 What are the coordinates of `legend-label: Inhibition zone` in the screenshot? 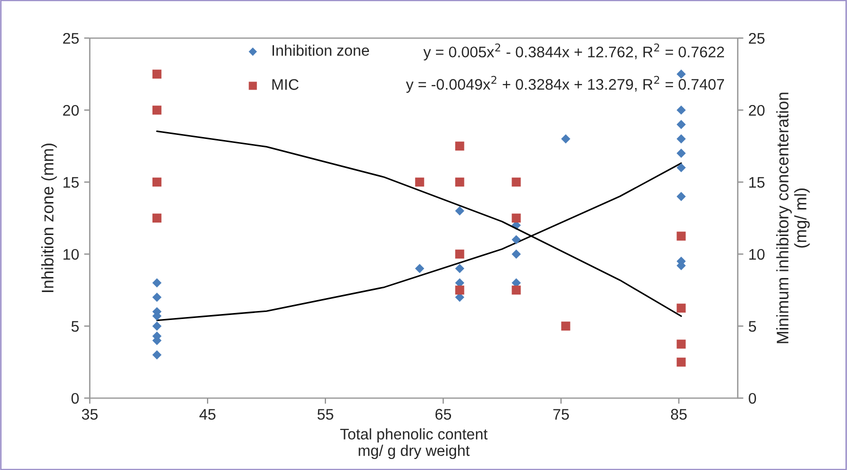 It's located at (320, 50).